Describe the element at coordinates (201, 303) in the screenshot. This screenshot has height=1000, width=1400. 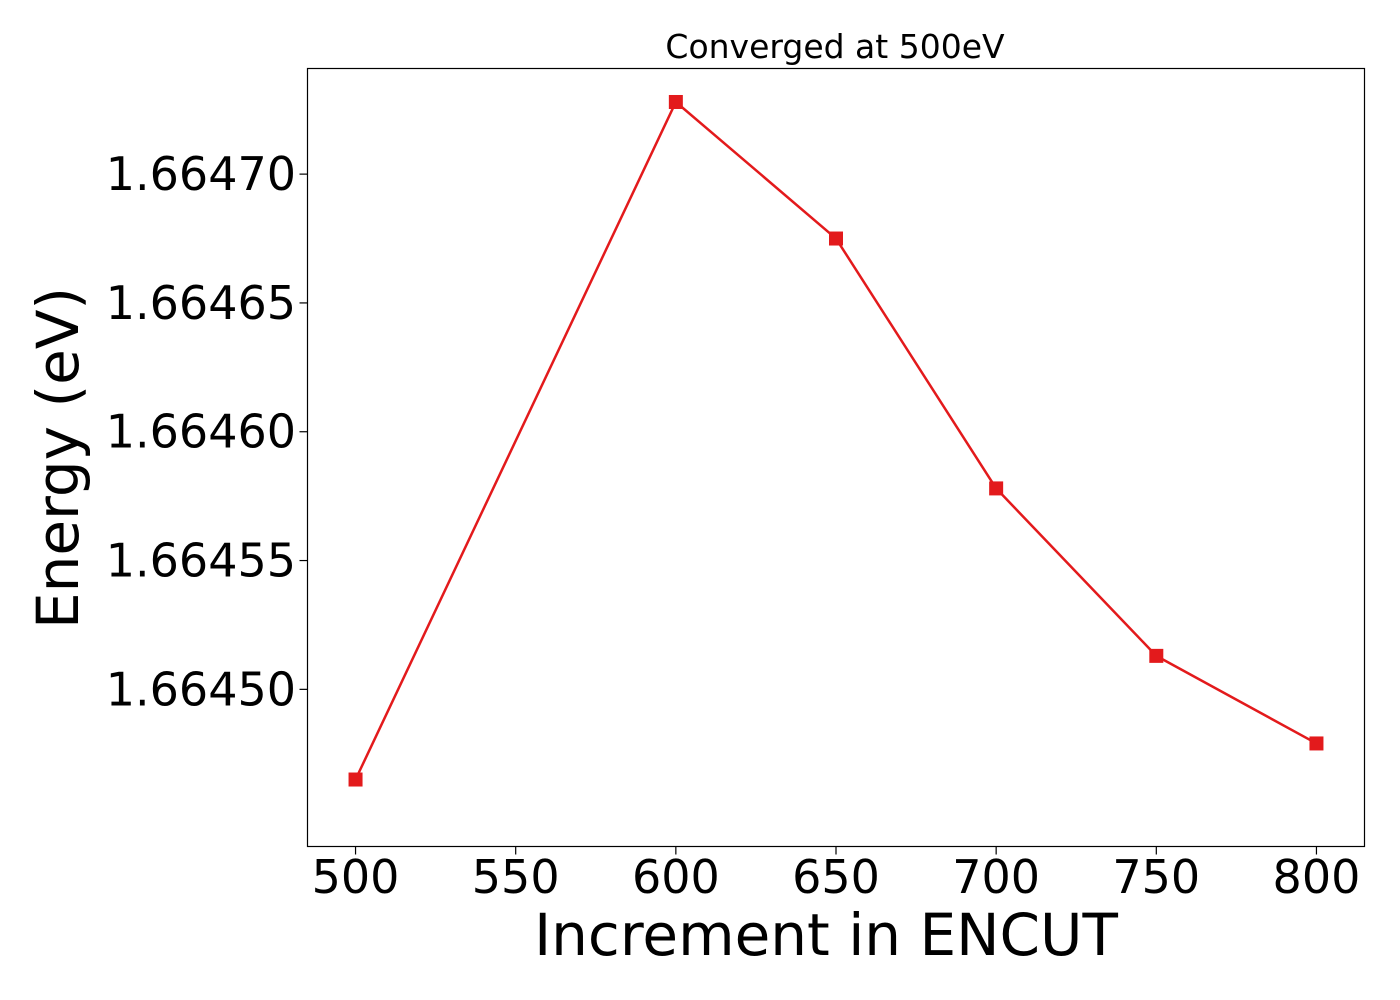
I see `y-tick-label: 1.66465` at that location.